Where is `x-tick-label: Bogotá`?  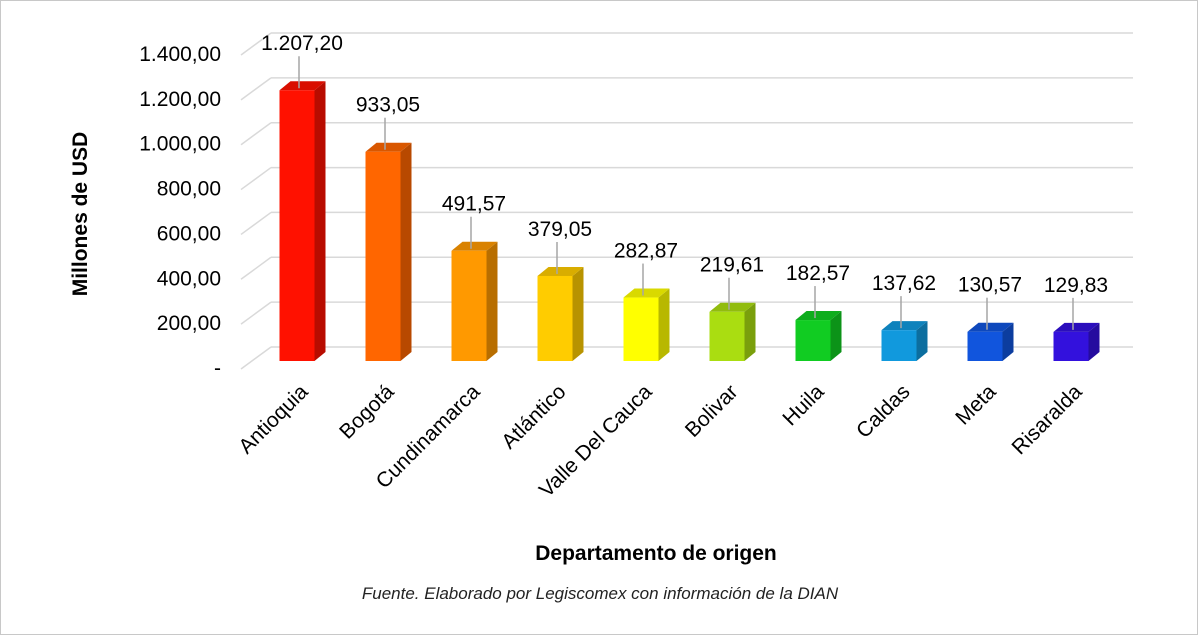 x-tick-label: Bogotá is located at coordinates (367, 412).